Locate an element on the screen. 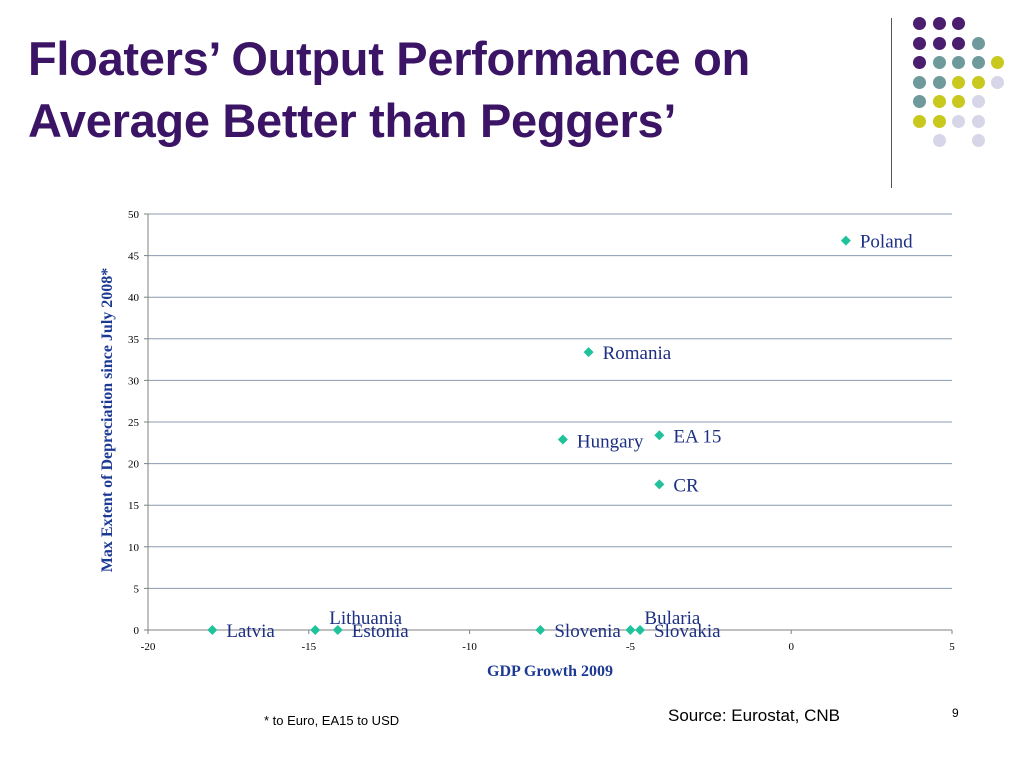 The height and width of the screenshot is (768, 1024). x-tick-label: -15 is located at coordinates (308, 647).